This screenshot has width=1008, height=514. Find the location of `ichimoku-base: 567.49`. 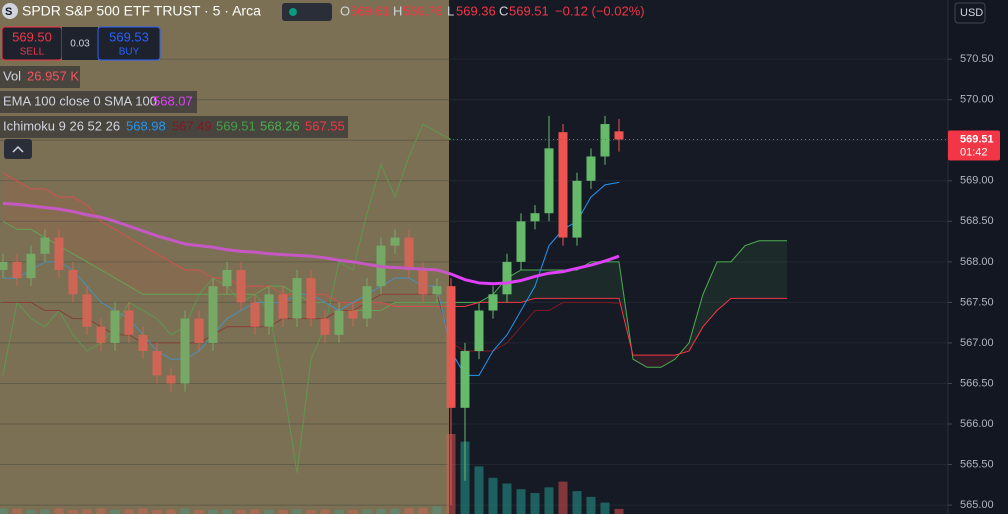

ichimoku-base: 567.49 is located at coordinates (192, 125).